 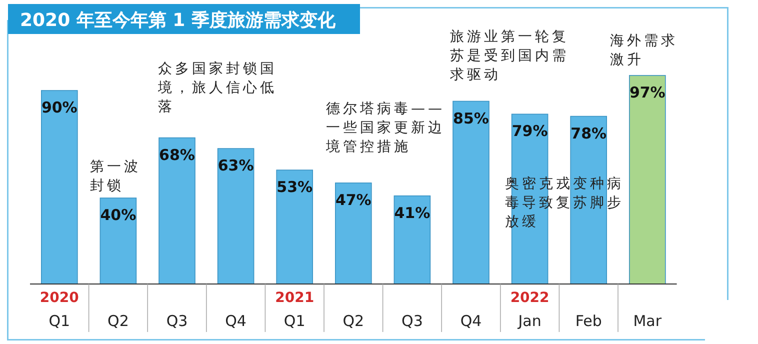 What do you see at coordinates (530, 131) in the screenshot?
I see `data-label: 79%` at bounding box center [530, 131].